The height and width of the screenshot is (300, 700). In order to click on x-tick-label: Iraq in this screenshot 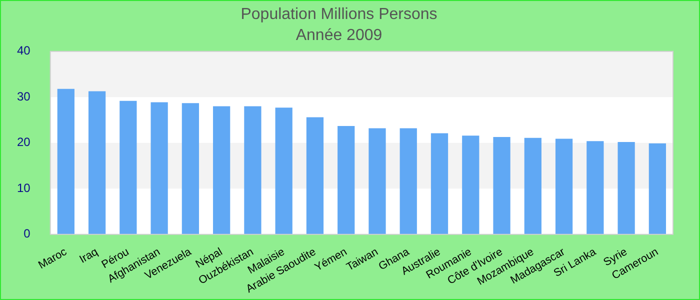, I will do `click(89, 256)`.